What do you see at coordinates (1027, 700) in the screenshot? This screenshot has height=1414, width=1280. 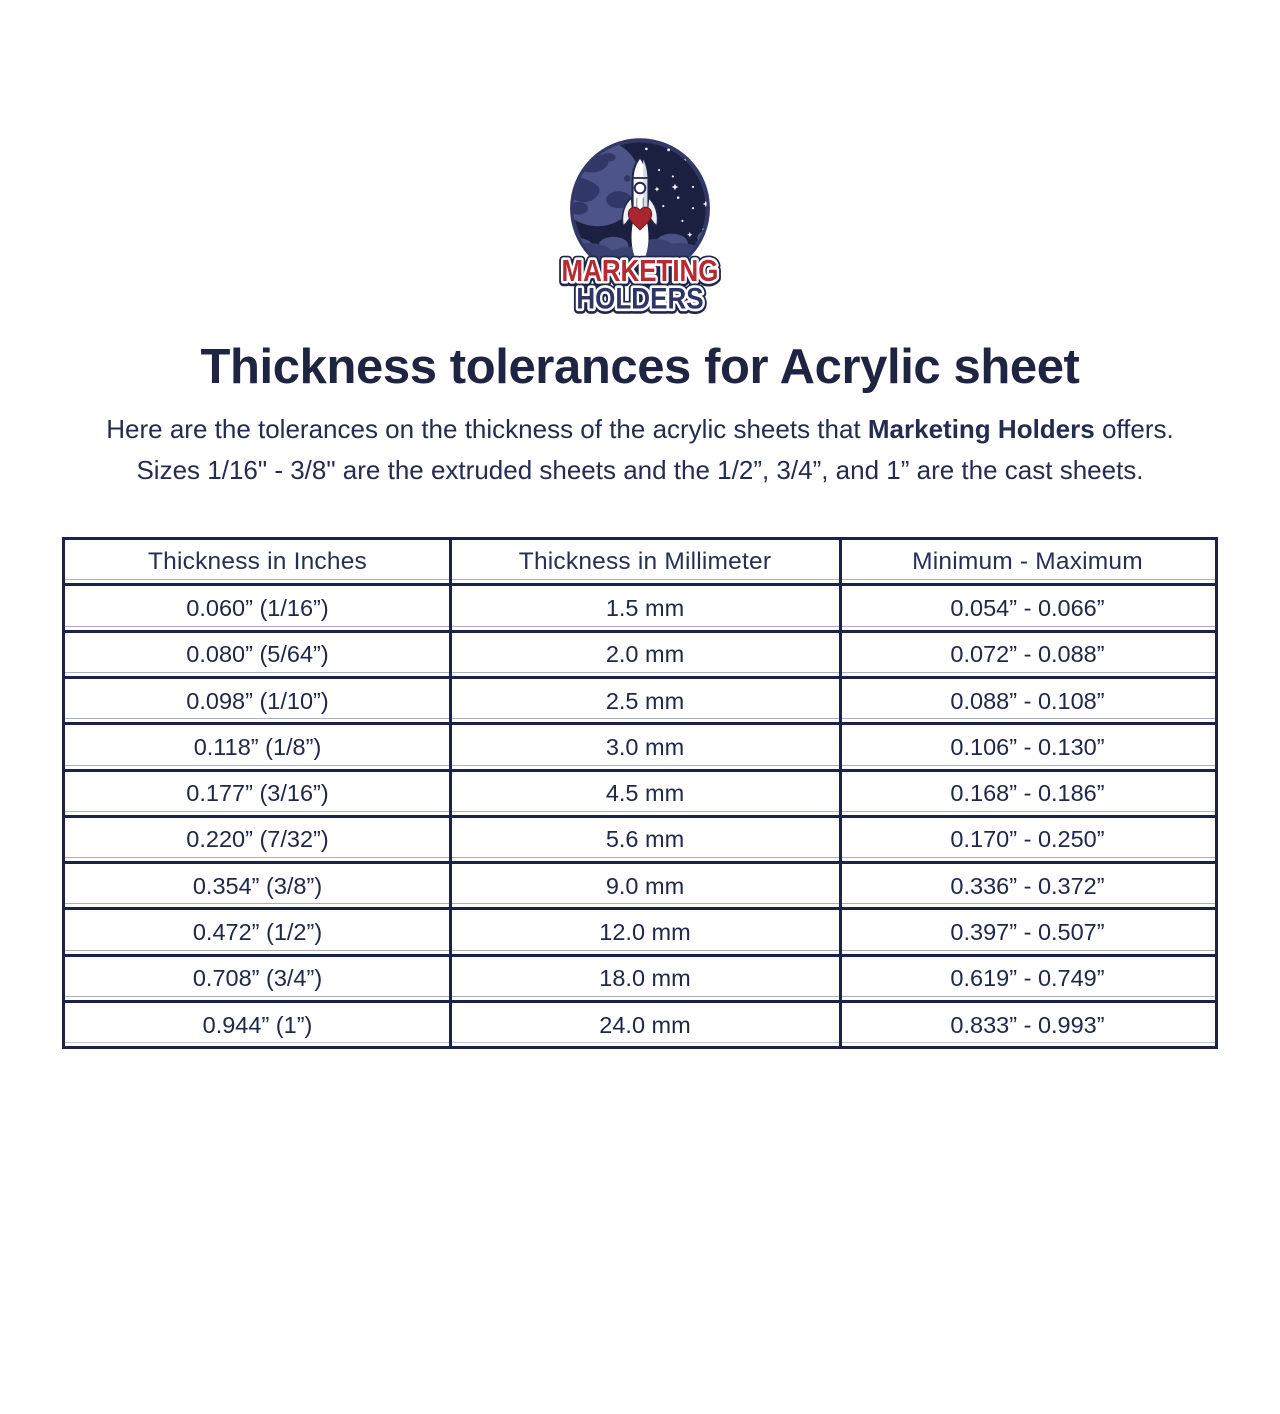 I see `table-cell: 0.088” - 0.108”` at bounding box center [1027, 700].